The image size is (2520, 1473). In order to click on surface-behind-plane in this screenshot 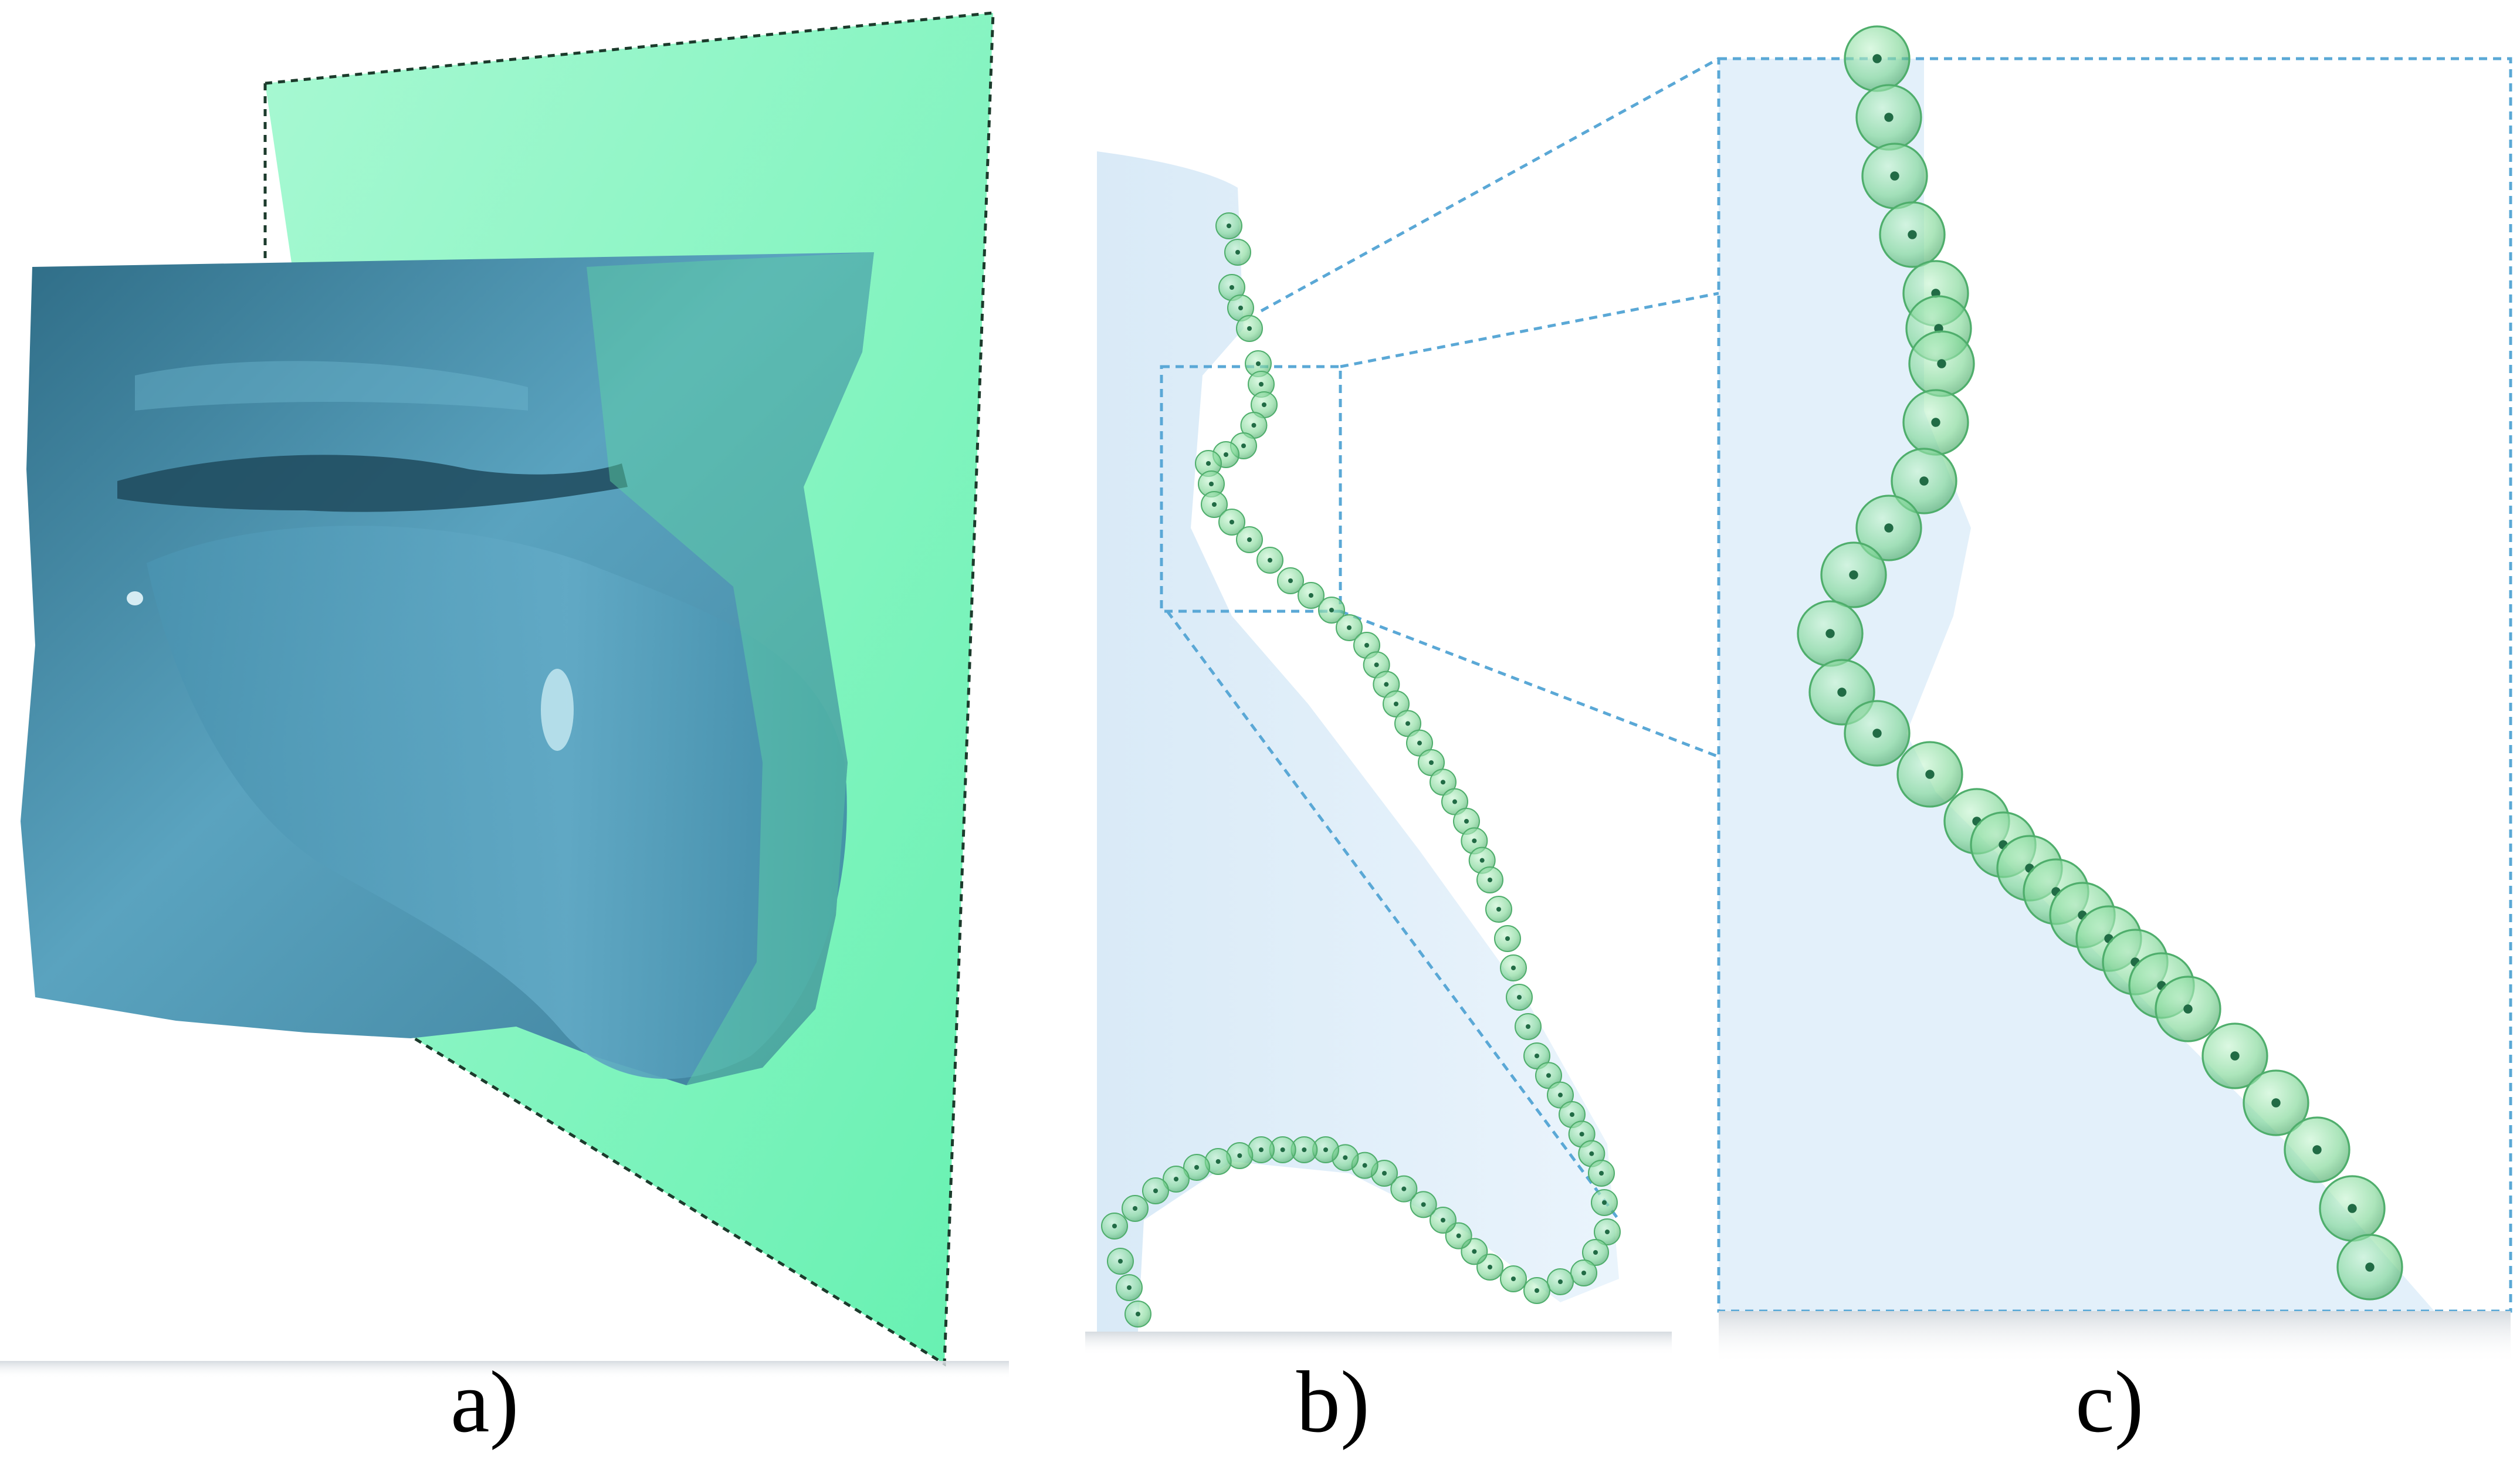, I will do `click(730, 668)`.